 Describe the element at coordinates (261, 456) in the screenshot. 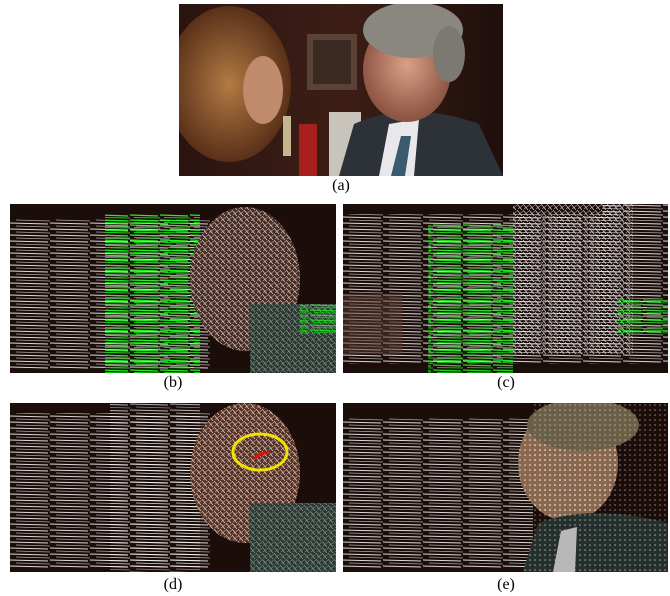

I see `highlight-stroke` at that location.